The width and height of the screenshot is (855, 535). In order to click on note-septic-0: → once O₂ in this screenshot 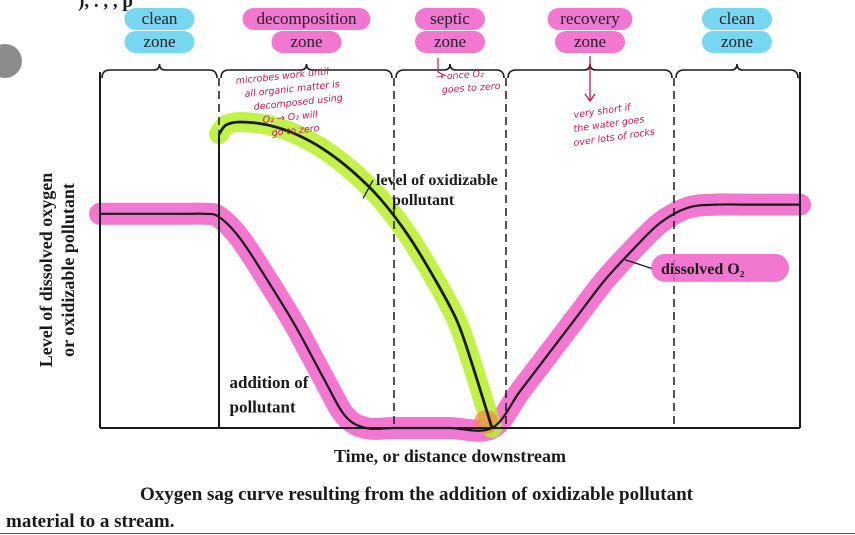, I will do `click(459, 76)`.